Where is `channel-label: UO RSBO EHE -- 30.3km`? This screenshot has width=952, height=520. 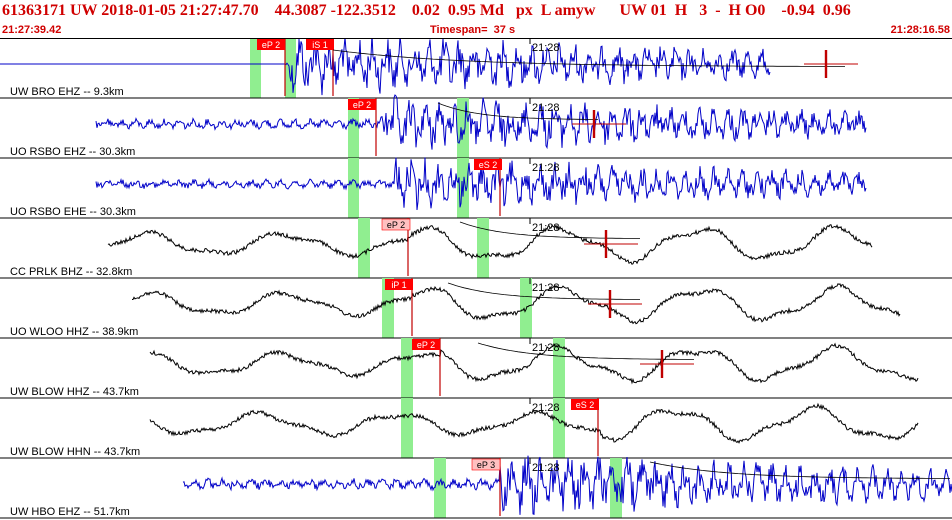 channel-label: UO RSBO EHE -- 30.3km is located at coordinates (73, 212).